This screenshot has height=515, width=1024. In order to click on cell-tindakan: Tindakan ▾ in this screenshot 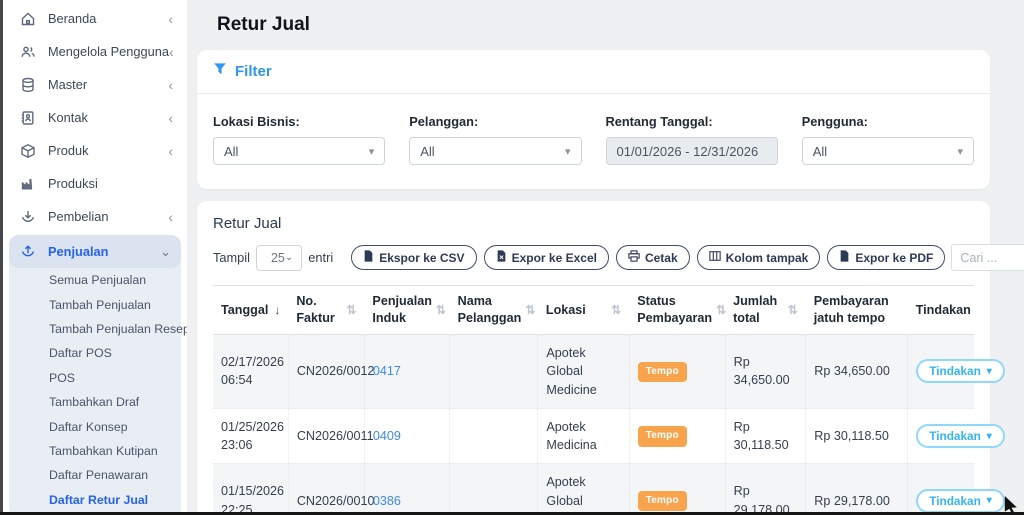, I will do `click(956, 436)`.